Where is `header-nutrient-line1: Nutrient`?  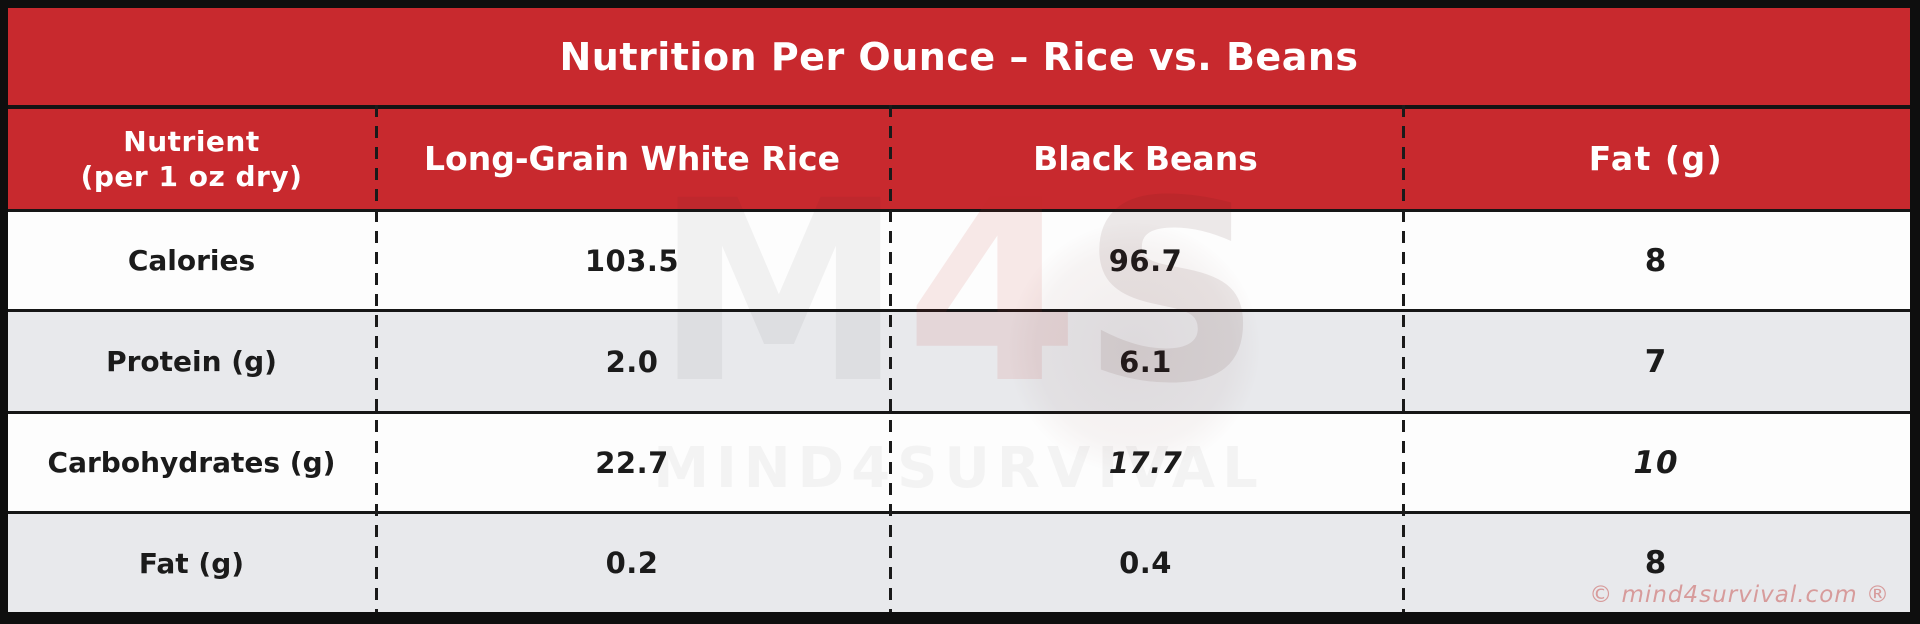
header-nutrient-line1: Nutrient is located at coordinates (191, 141).